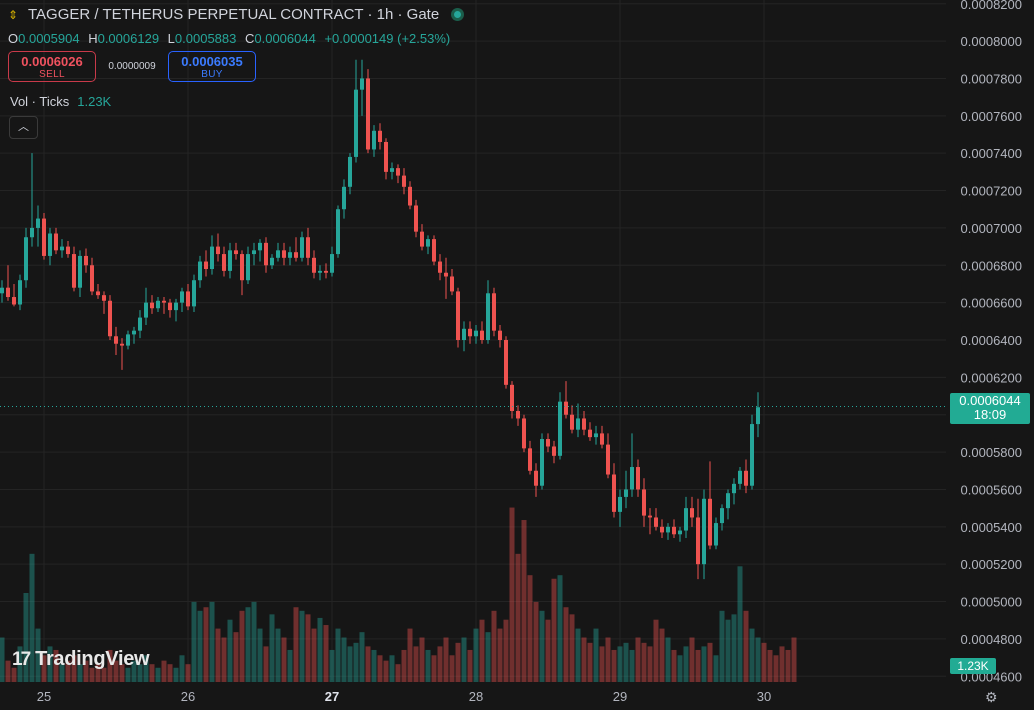  Describe the element at coordinates (991, 697) in the screenshot. I see `gear-icon: ⚙` at that location.